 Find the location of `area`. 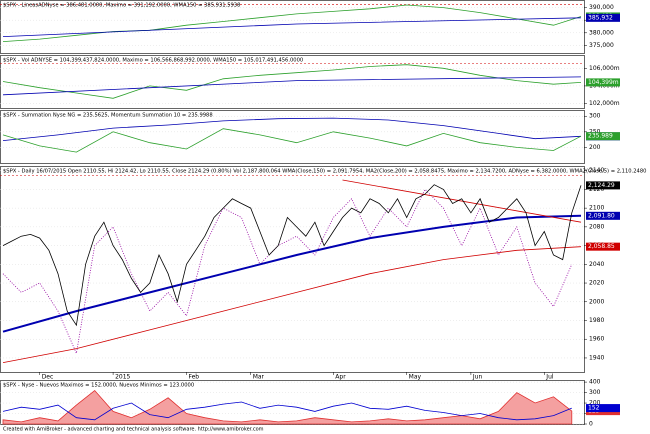

area is located at coordinates (287, 407).